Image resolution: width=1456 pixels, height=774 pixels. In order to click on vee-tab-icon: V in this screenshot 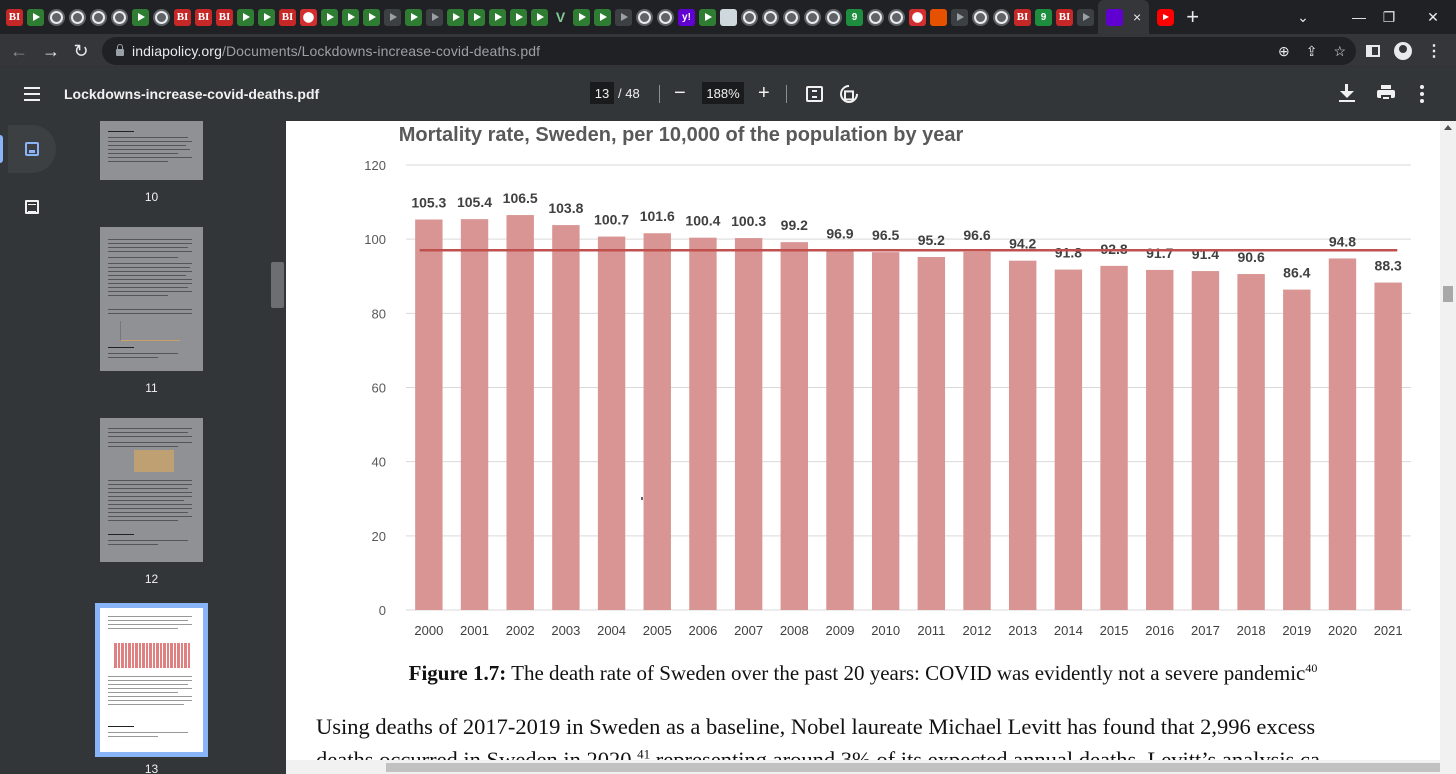, I will do `click(560, 17)`.